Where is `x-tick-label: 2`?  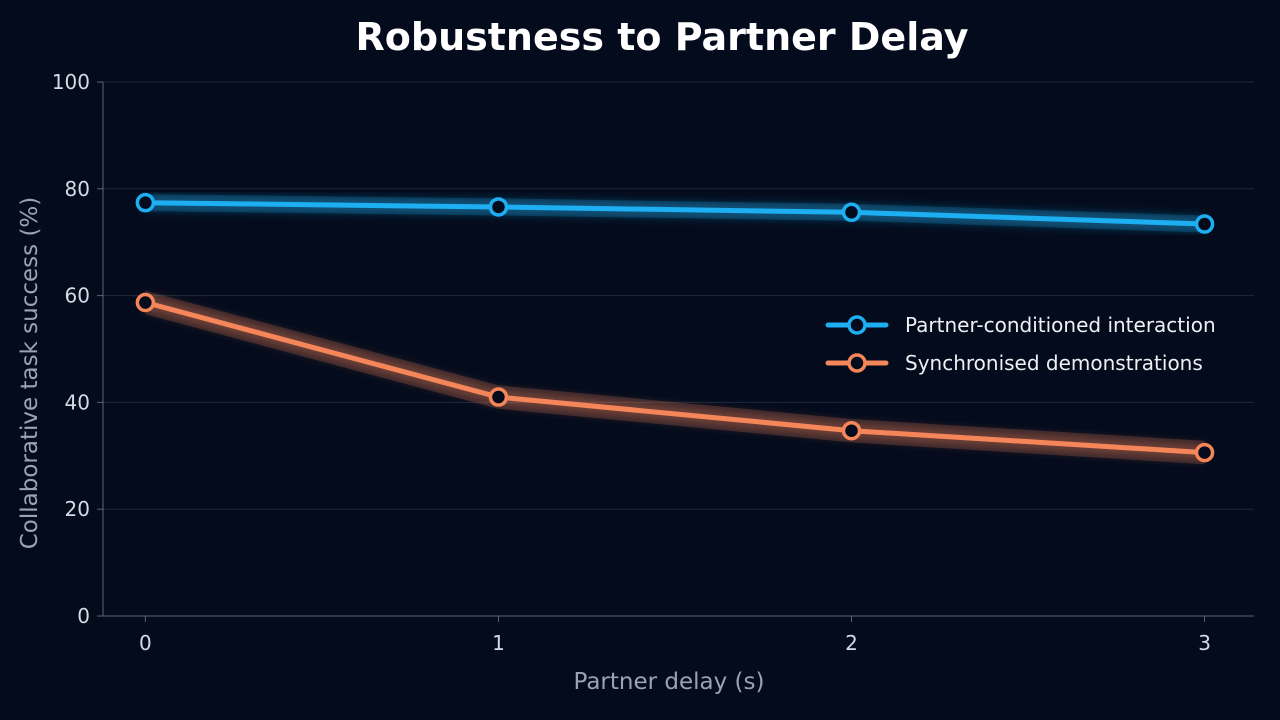 x-tick-label: 2 is located at coordinates (851, 643).